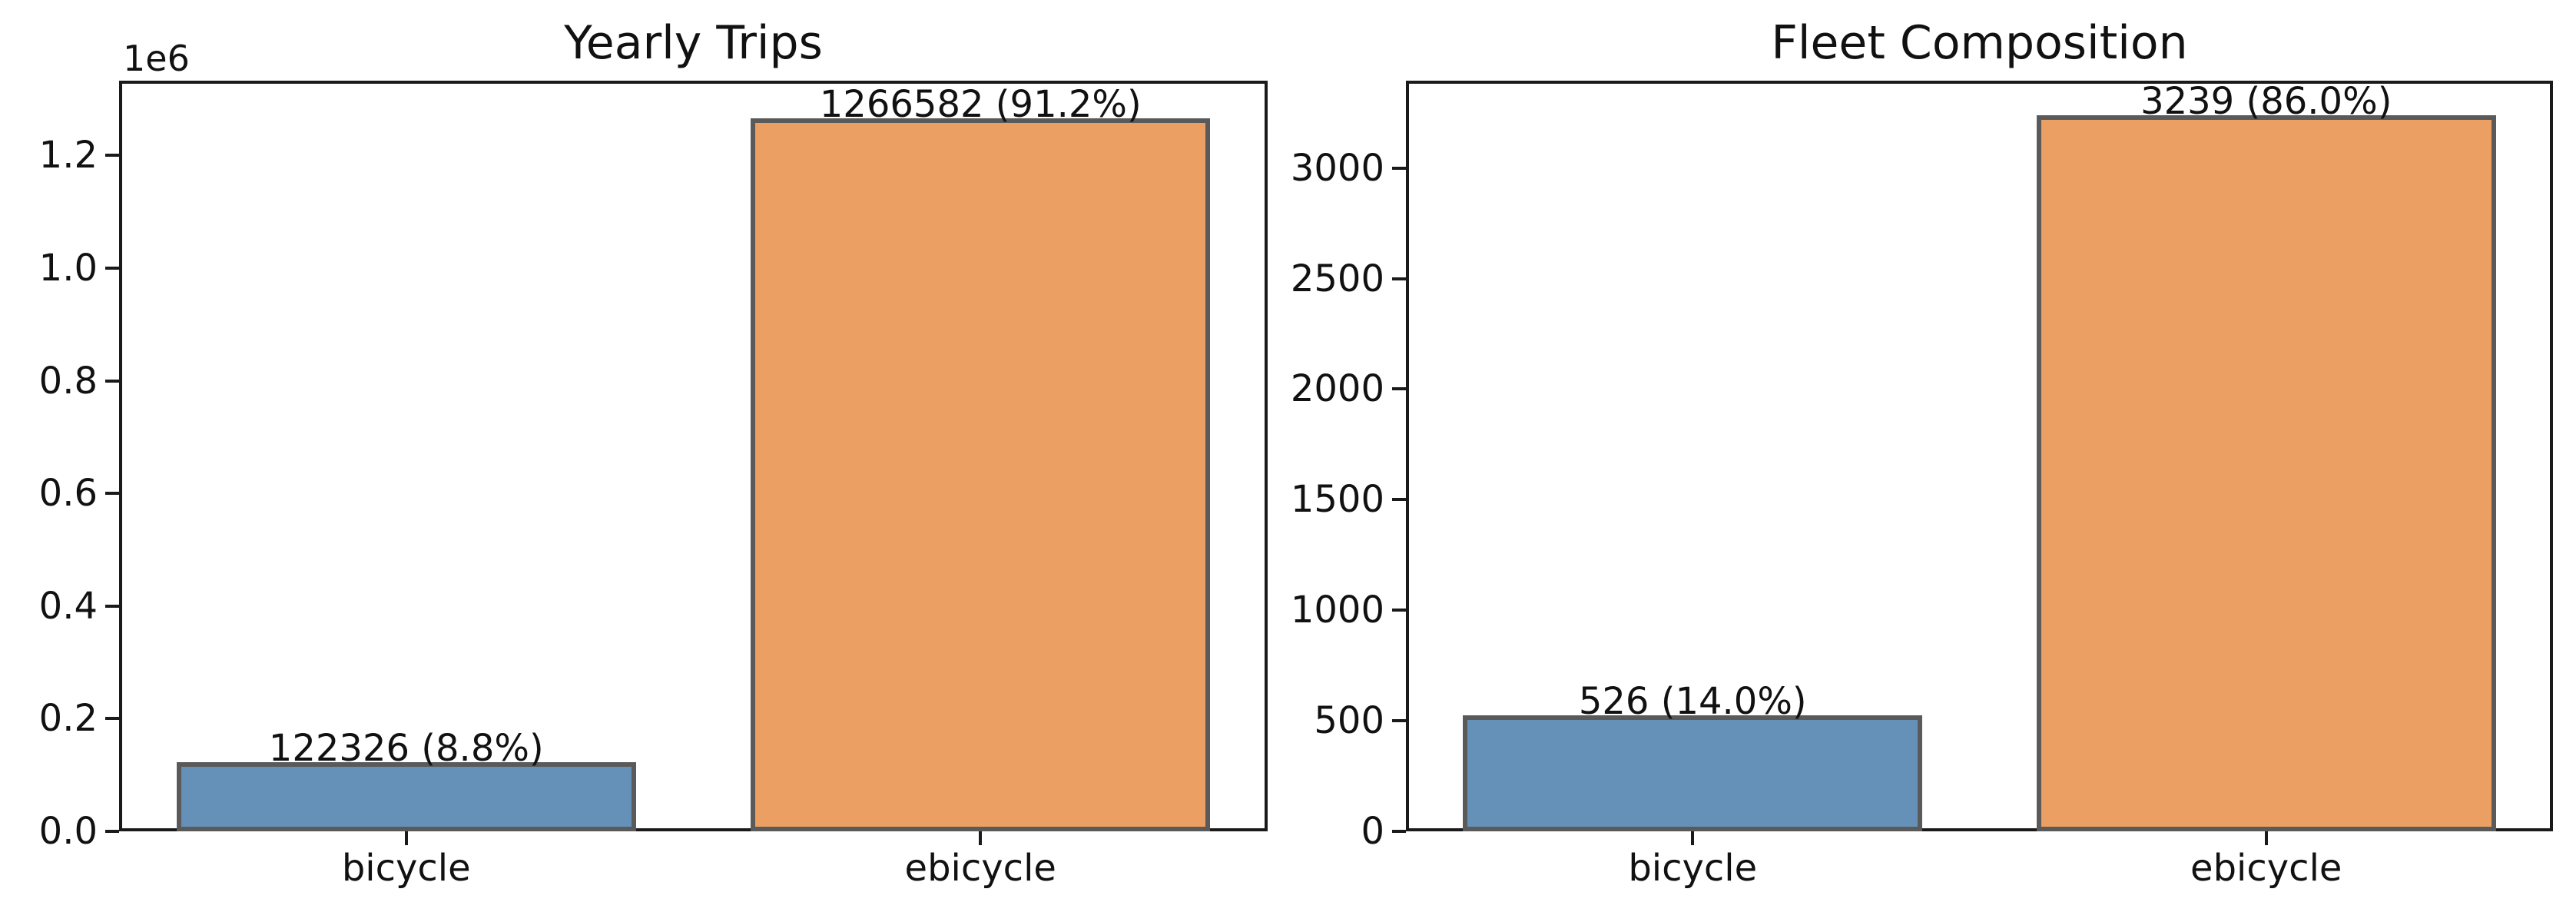 The image size is (2576, 922). Describe the element at coordinates (68, 719) in the screenshot. I see `y-tick-label: 0.2` at that location.